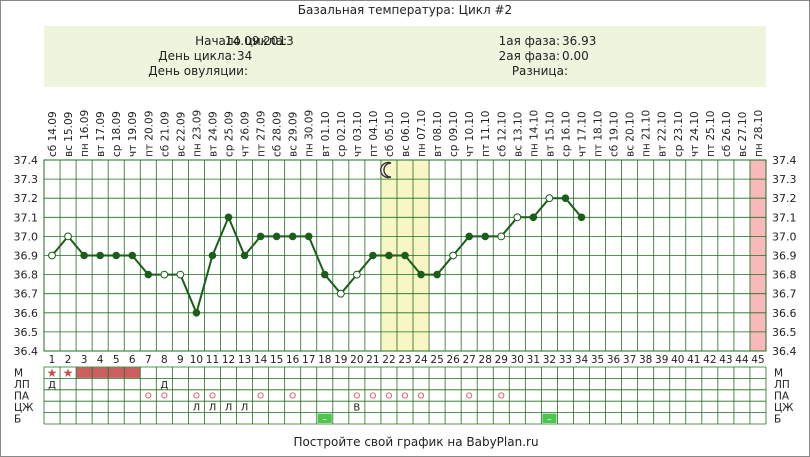  Describe the element at coordinates (454, 134) in the screenshot. I see `date-label: ср 09.10` at that location.